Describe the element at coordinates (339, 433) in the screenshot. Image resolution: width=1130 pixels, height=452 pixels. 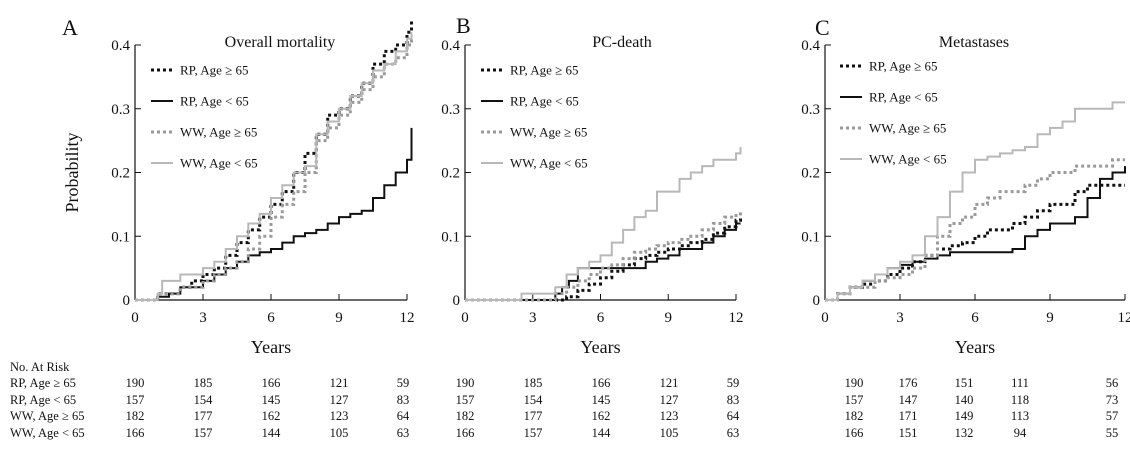
I see `risk-cell: 105` at that location.